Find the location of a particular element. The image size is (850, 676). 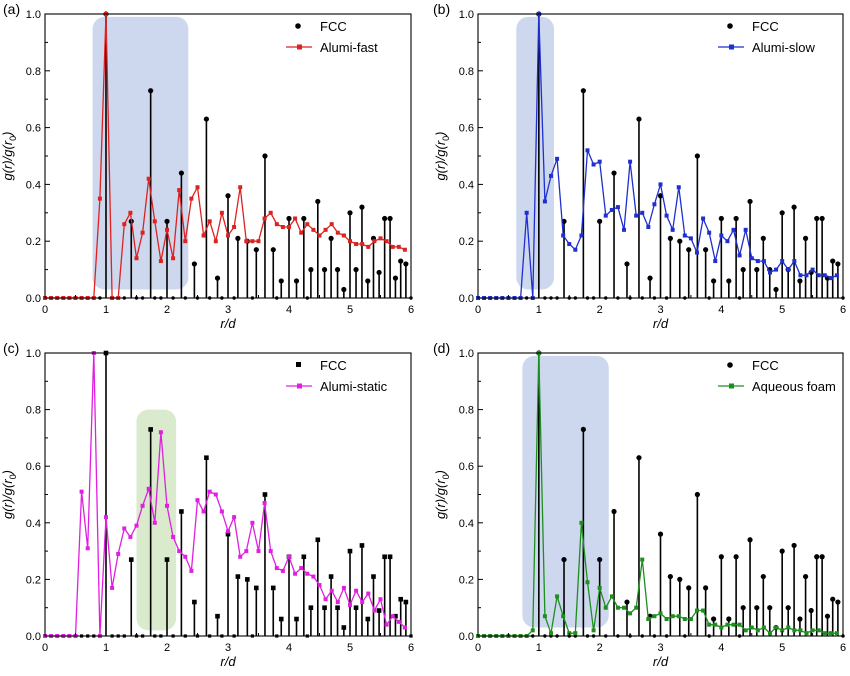

legend-series-label: Alumi-slow is located at coordinates (783, 47).